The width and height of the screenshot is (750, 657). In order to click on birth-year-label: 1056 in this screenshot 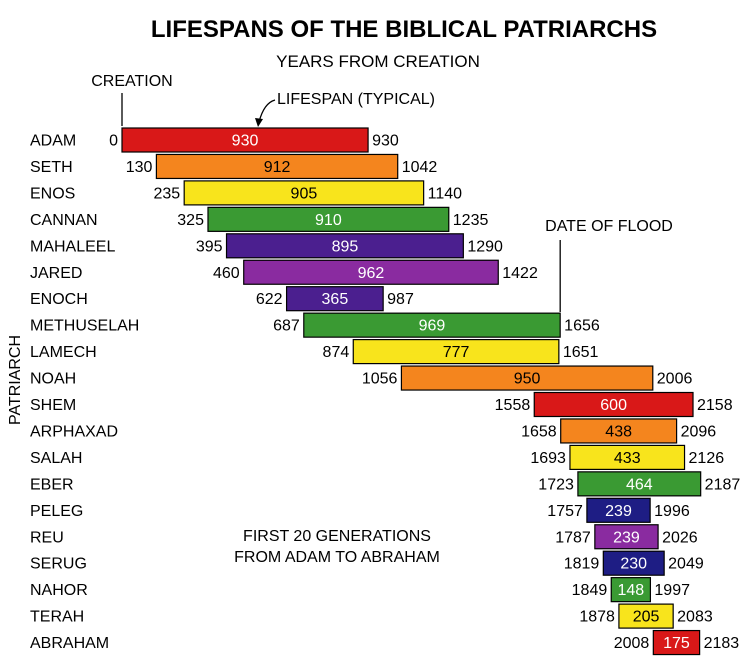, I will do `click(380, 379)`.